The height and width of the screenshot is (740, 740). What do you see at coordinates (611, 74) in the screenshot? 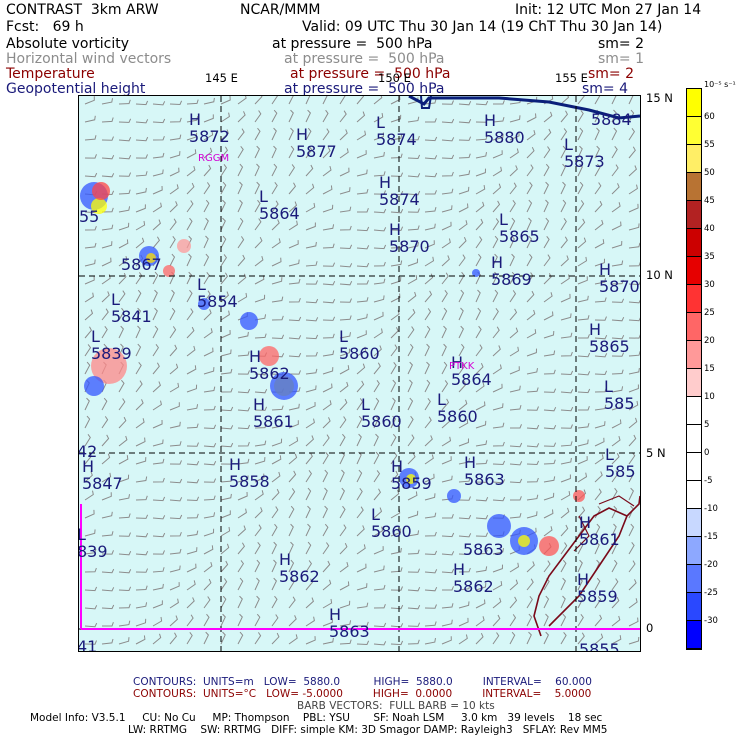
I see `field-smoothing: sm= 2` at bounding box center [611, 74].